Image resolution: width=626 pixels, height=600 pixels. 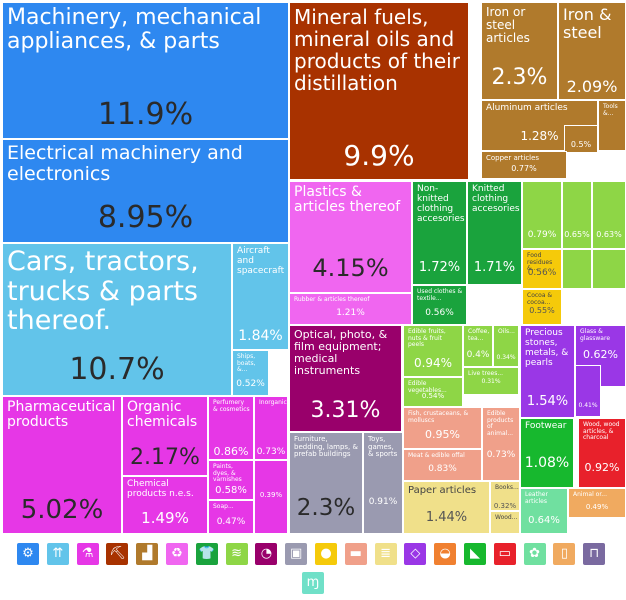 What do you see at coordinates (271, 497) in the screenshot?
I see `tile-unlabeled-12: 0.39%` at bounding box center [271, 497].